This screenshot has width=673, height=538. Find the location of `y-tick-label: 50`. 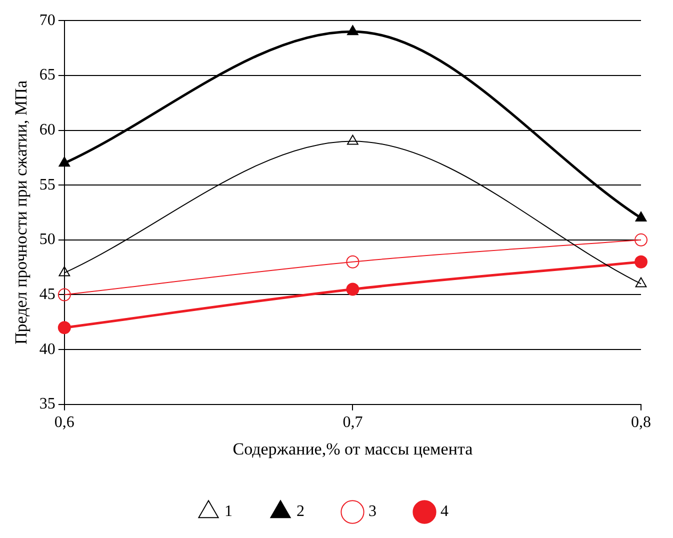

y-tick-label: 50 is located at coordinates (47, 239).